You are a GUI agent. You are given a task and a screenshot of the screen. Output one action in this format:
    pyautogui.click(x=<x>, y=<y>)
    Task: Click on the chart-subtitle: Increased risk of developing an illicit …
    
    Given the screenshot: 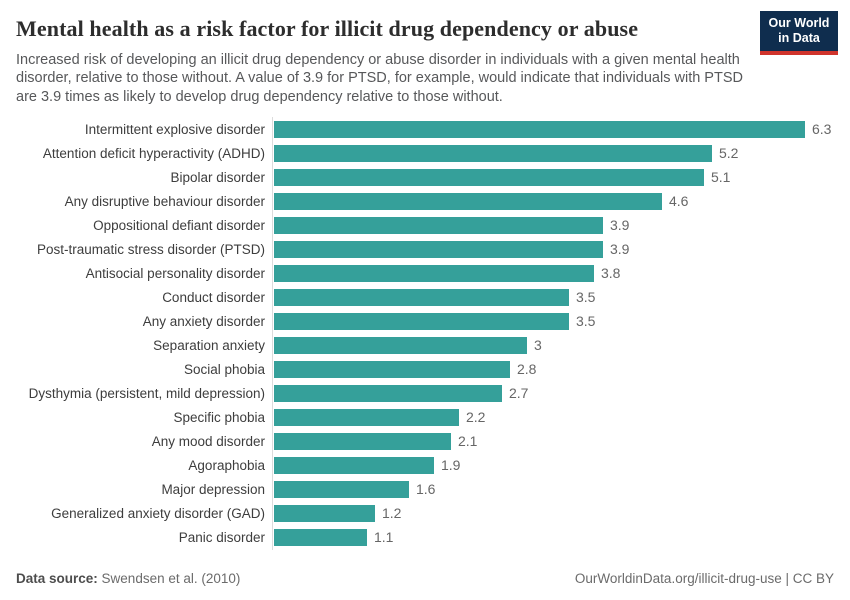 What is the action you would take?
    pyautogui.click(x=379, y=78)
    